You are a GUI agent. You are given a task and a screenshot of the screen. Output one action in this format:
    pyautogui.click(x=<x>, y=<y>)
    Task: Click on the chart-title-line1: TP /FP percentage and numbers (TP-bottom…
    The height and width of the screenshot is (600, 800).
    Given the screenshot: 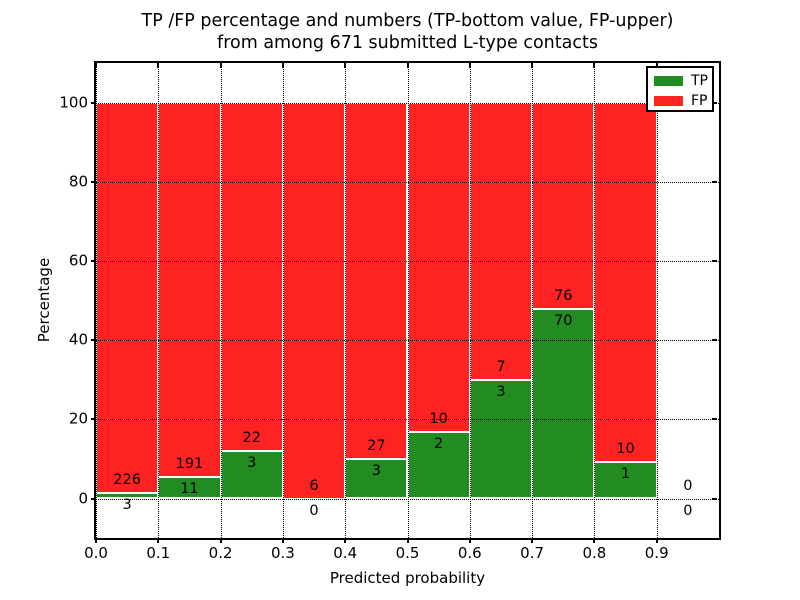 What is the action you would take?
    pyautogui.click(x=407, y=21)
    